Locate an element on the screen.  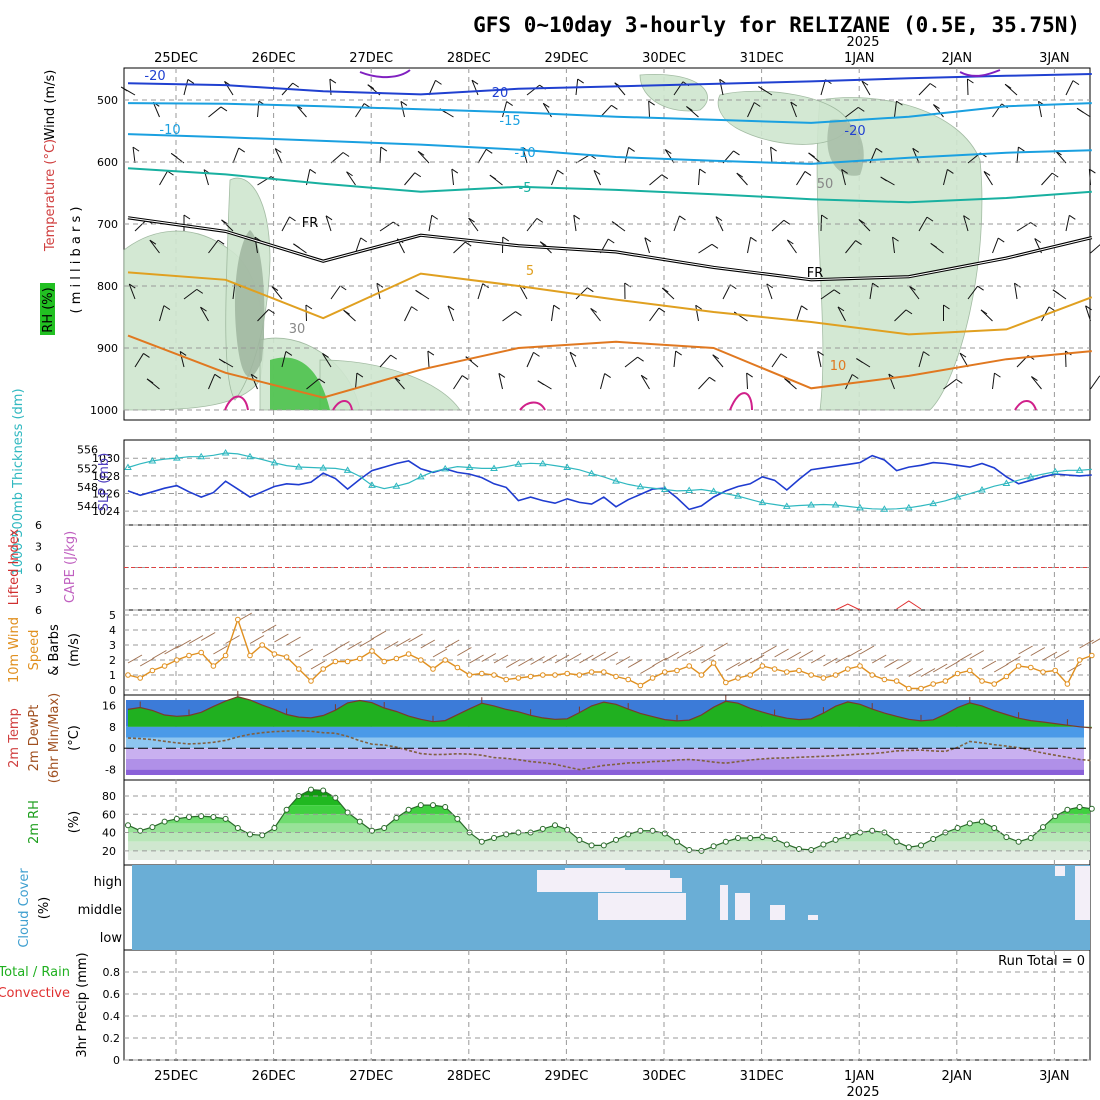
slp-tick-label: 1028 is located at coordinates (106, 476).